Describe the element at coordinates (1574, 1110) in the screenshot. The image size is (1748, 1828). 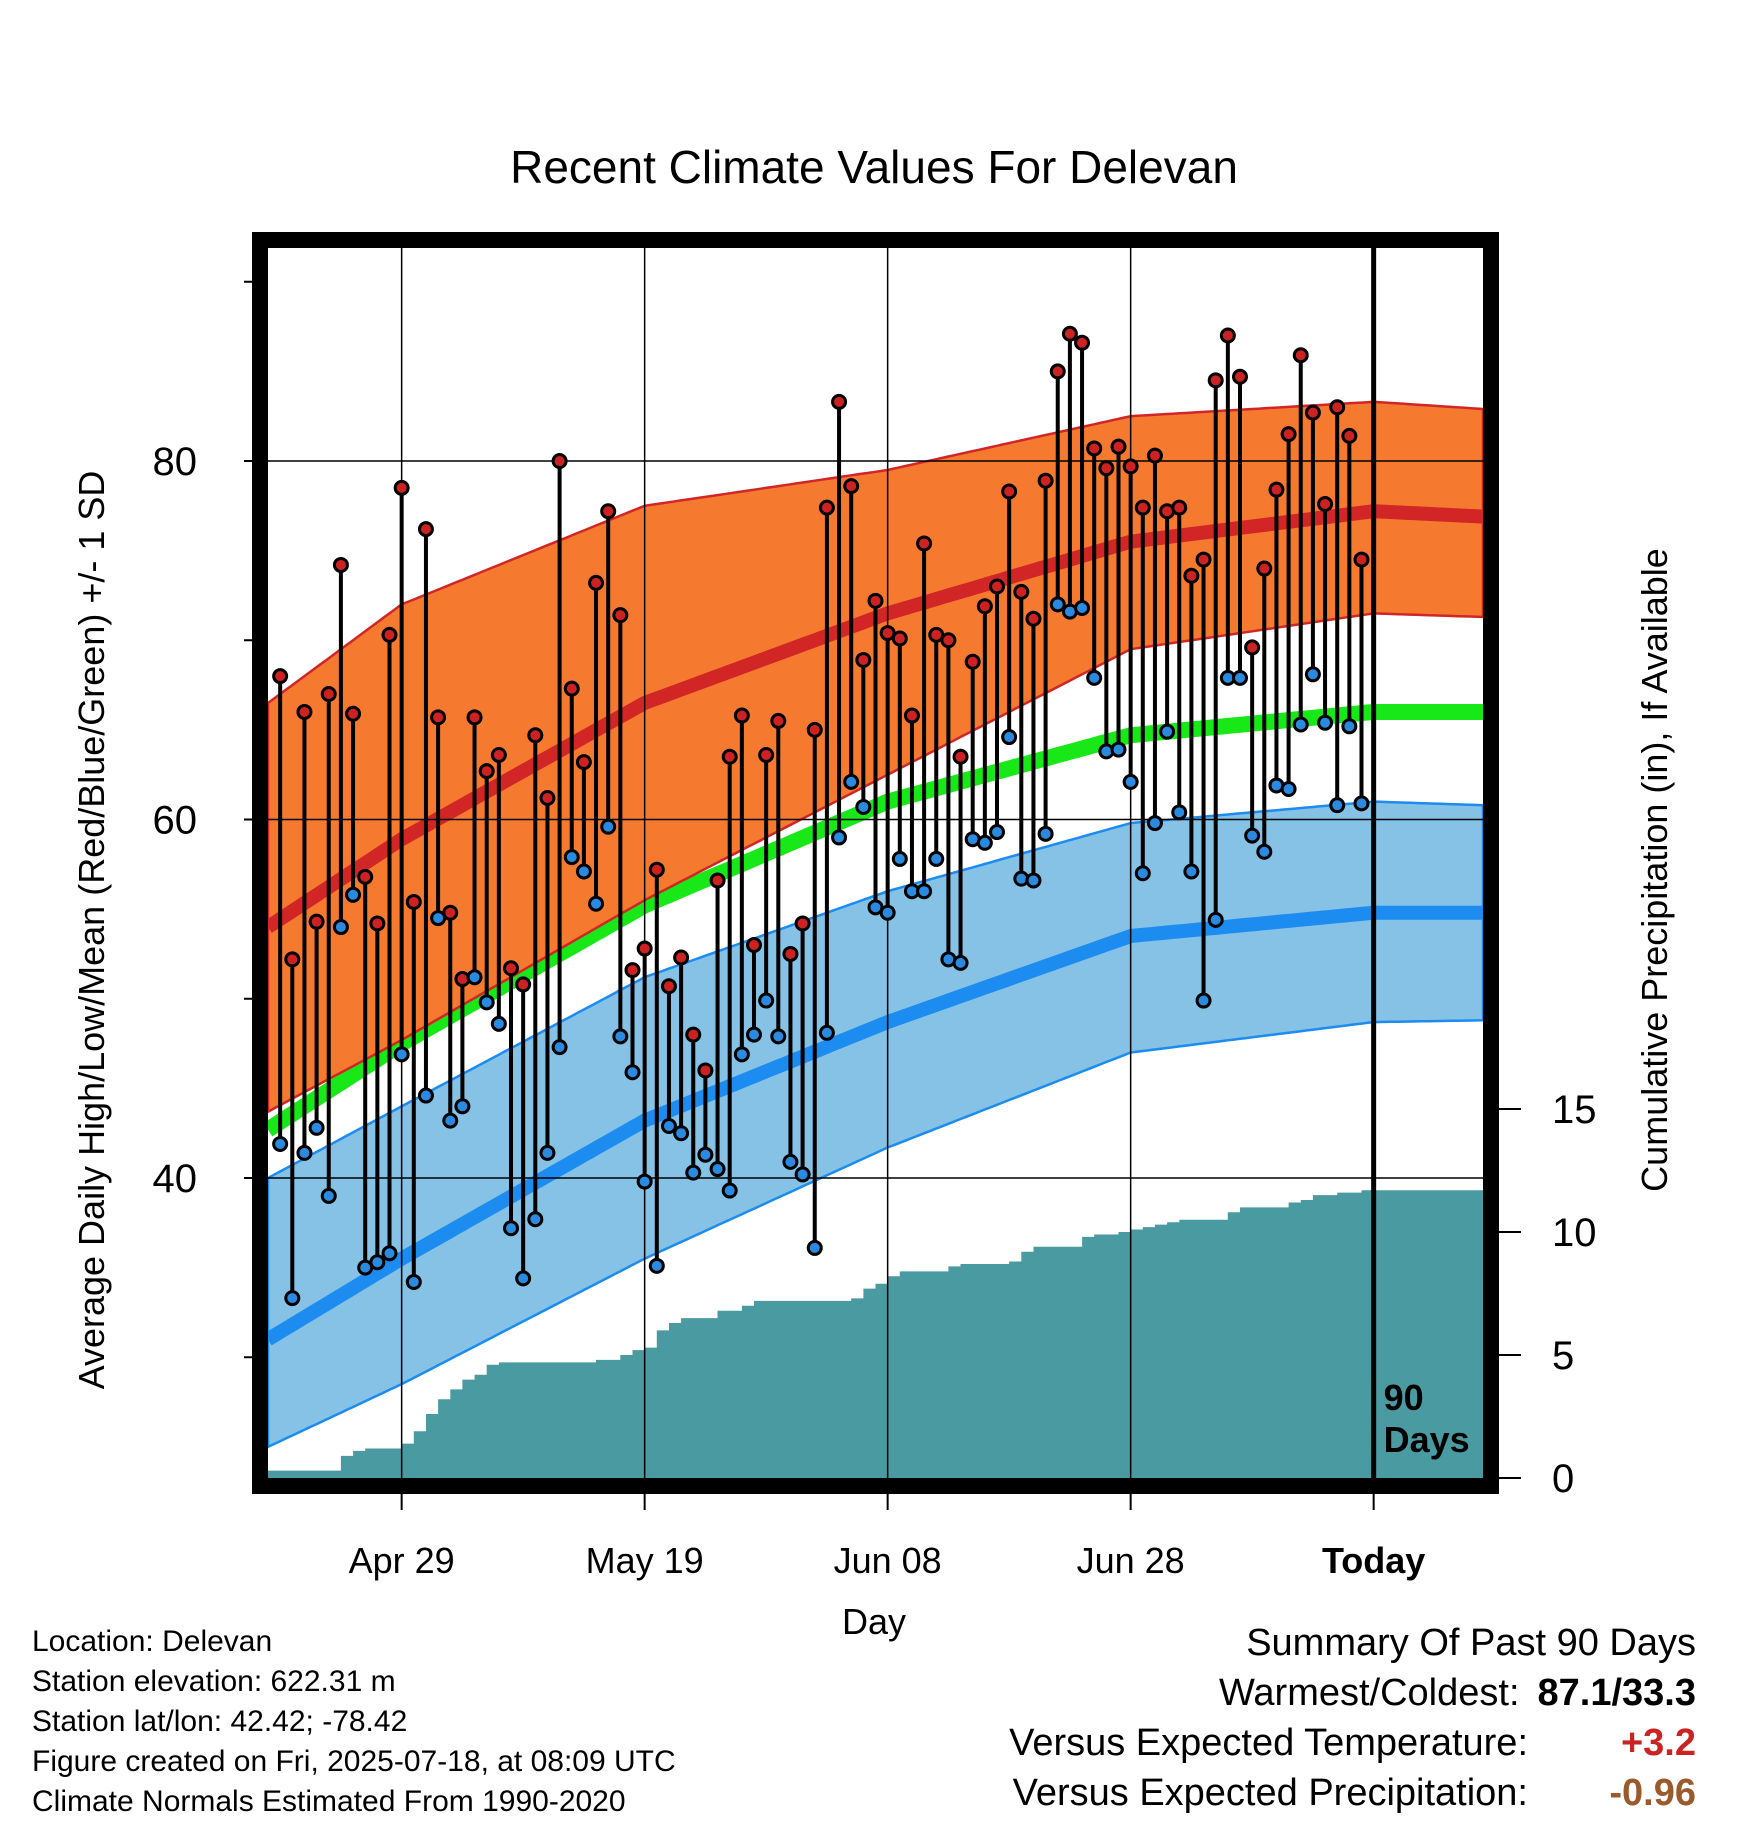
I see `y-right-tick-label: 15` at that location.